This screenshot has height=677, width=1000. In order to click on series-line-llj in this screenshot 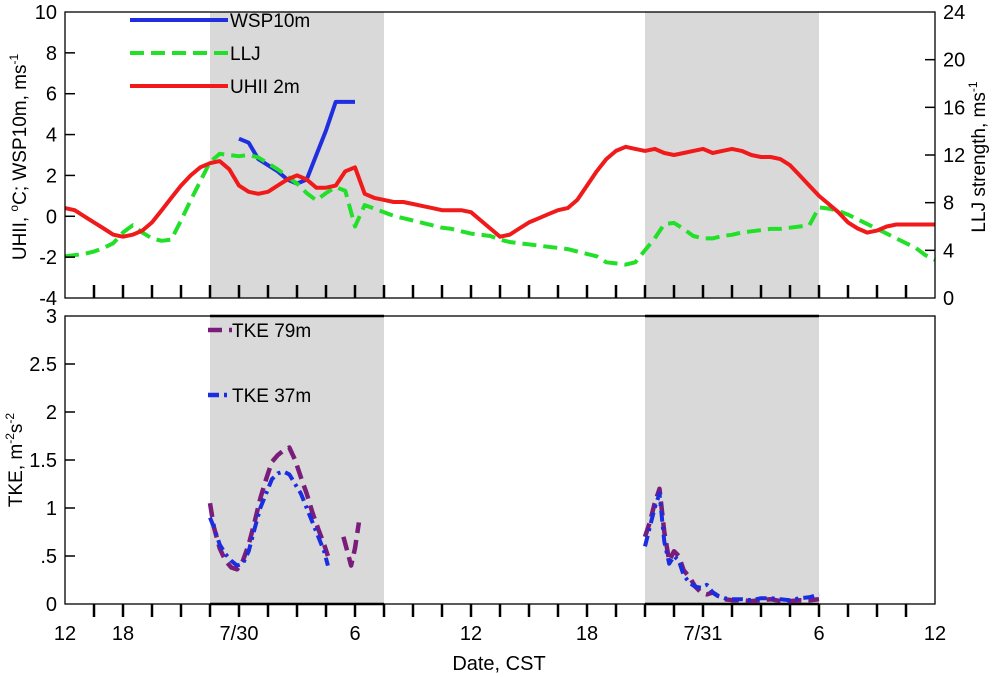, I will do `click(500, 209)`.